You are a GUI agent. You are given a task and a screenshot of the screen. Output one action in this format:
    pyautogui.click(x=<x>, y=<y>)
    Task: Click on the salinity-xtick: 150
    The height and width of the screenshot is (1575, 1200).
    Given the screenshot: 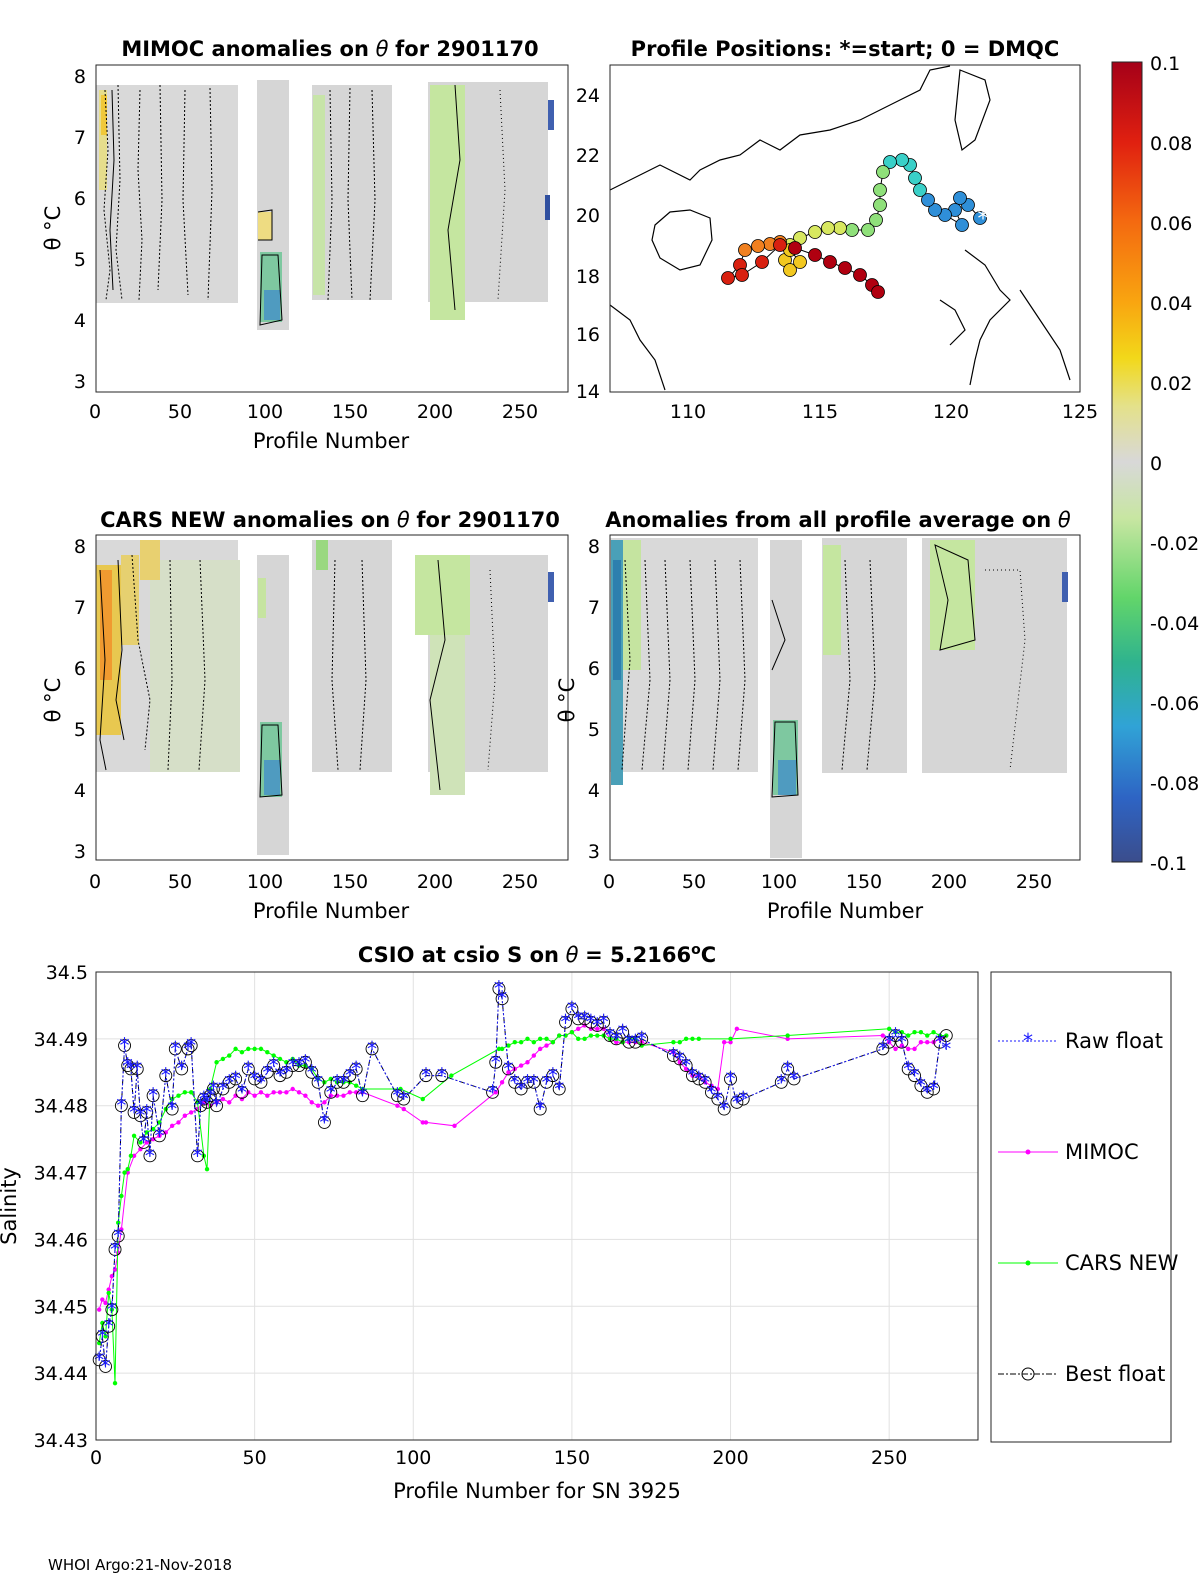 What is the action you would take?
    pyautogui.click(x=572, y=1458)
    